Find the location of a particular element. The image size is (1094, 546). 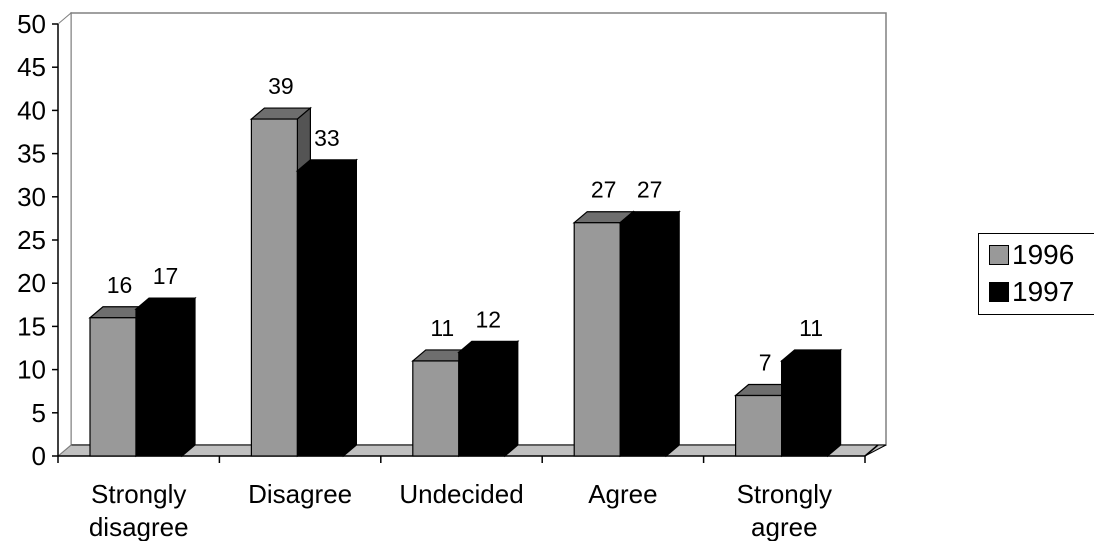

y-tick-label: 15 is located at coordinates (31, 326).